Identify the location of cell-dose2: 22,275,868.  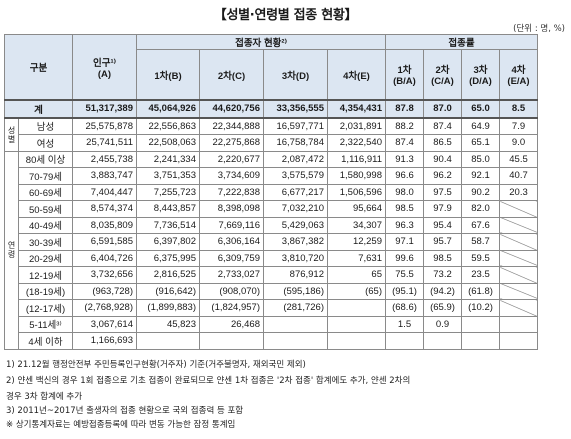
(231, 143).